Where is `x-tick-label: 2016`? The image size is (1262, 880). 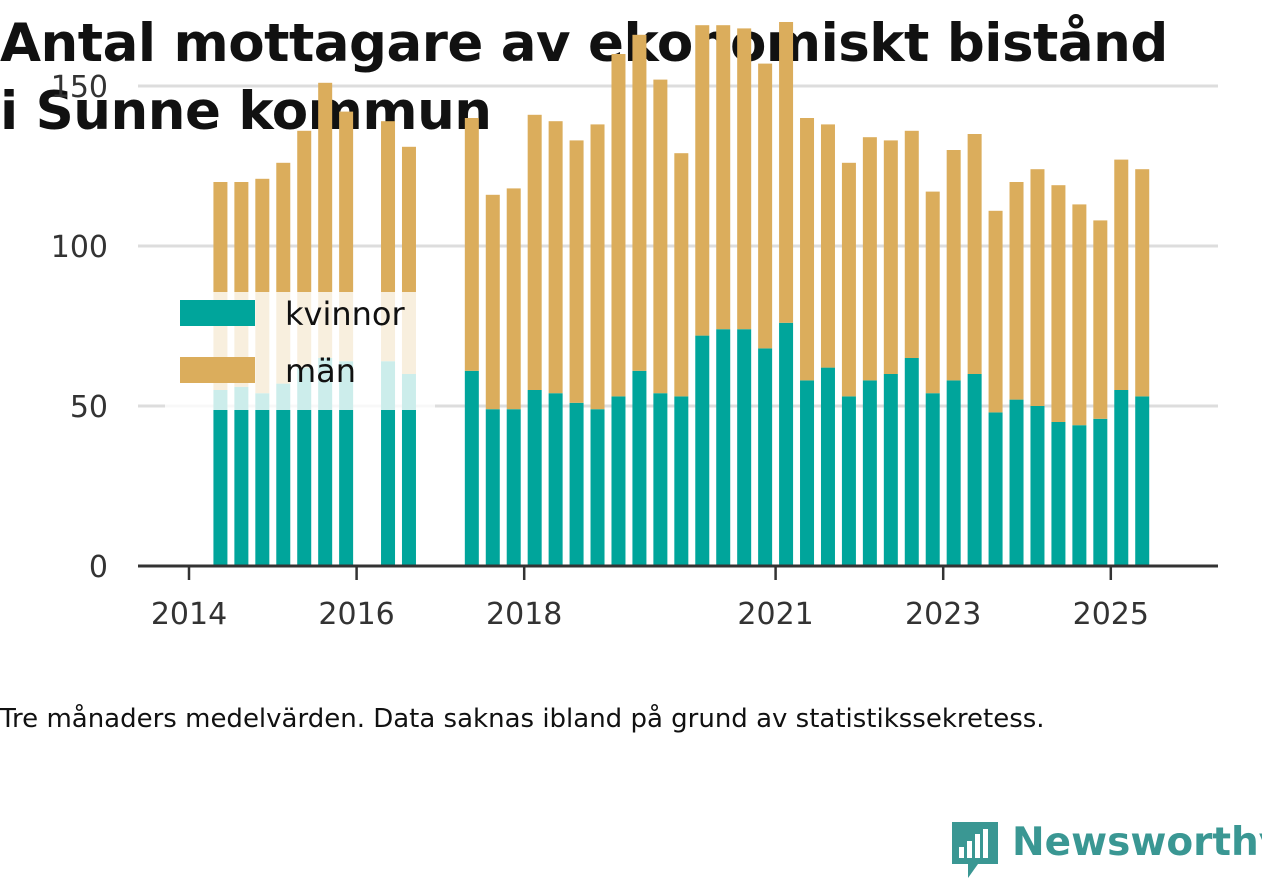 x-tick-label: 2016 is located at coordinates (356, 614).